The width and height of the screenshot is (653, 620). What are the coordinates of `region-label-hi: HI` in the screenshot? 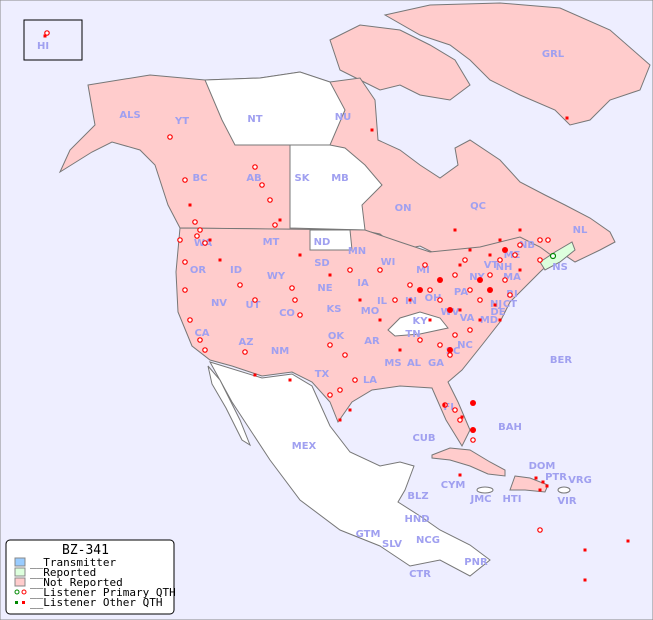 It's located at (43, 46).